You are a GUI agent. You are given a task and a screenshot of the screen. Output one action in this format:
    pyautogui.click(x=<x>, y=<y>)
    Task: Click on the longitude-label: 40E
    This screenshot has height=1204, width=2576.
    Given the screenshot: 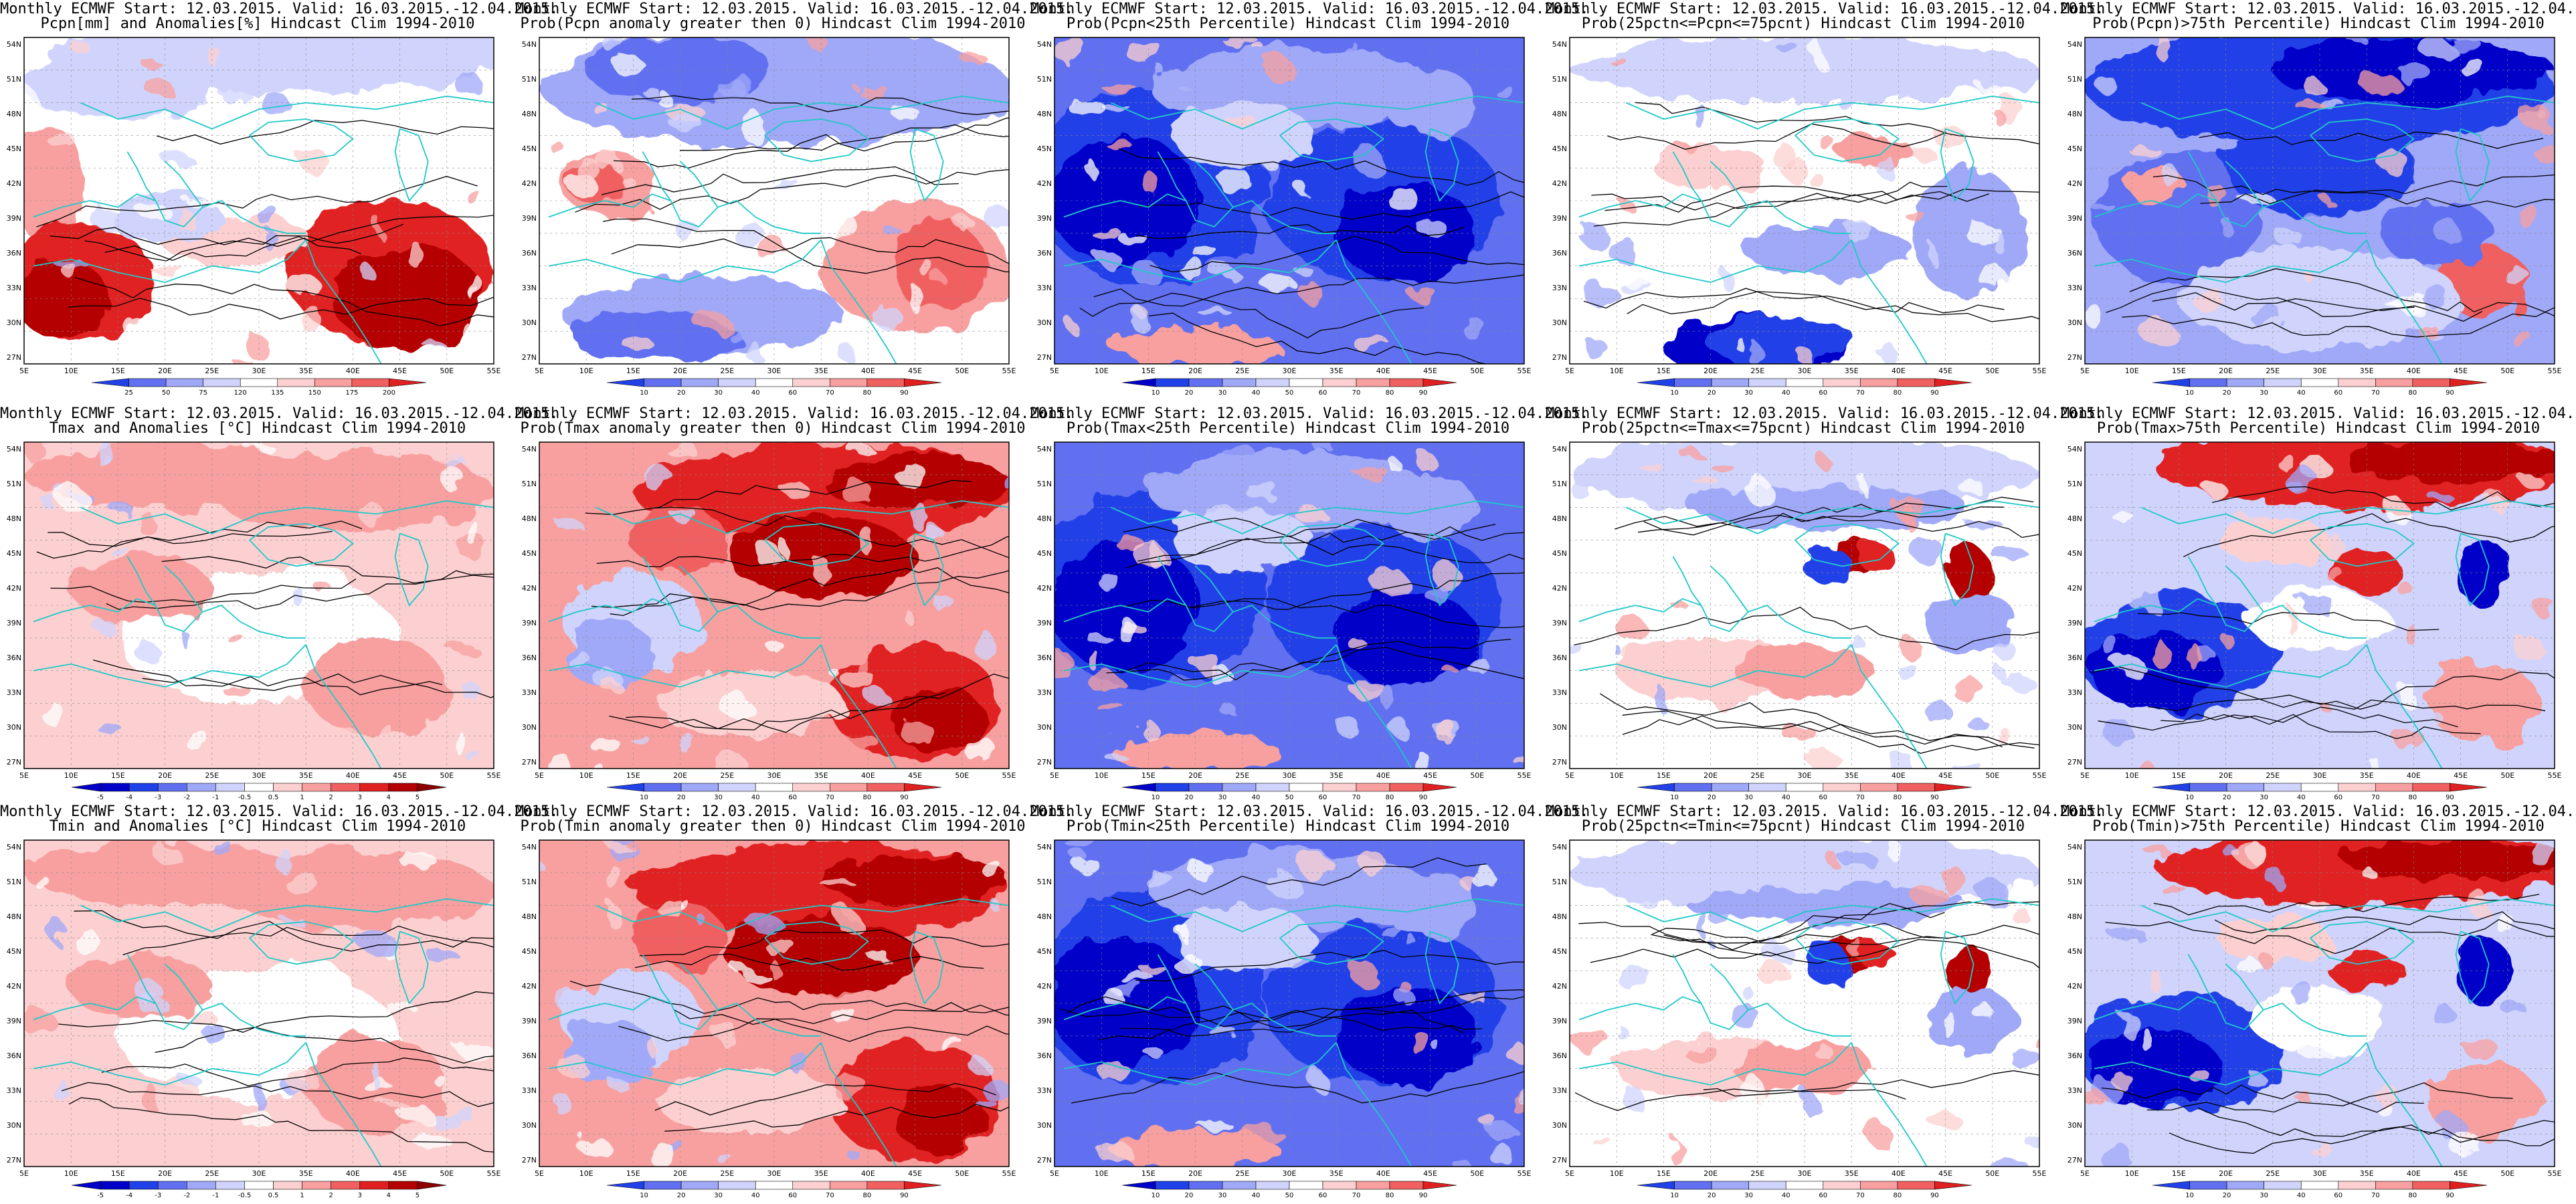 What is the action you would take?
    pyautogui.click(x=1383, y=371)
    